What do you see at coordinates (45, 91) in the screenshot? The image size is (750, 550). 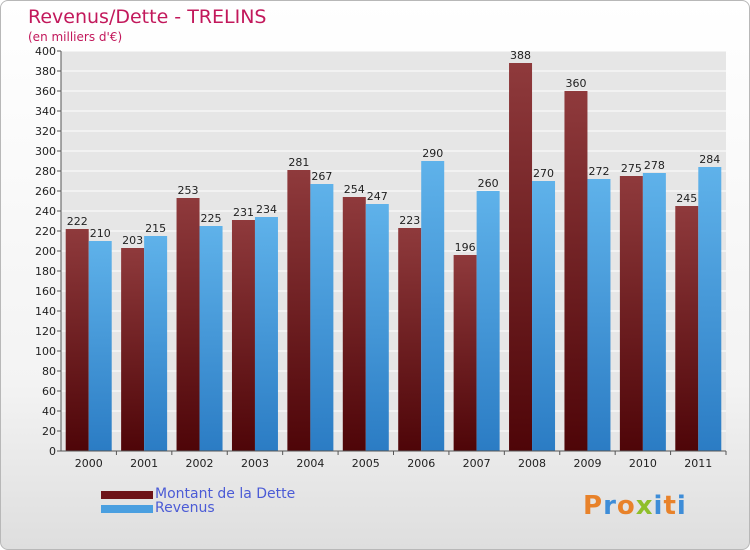 I see `y-tick-label: 360` at bounding box center [45, 91].